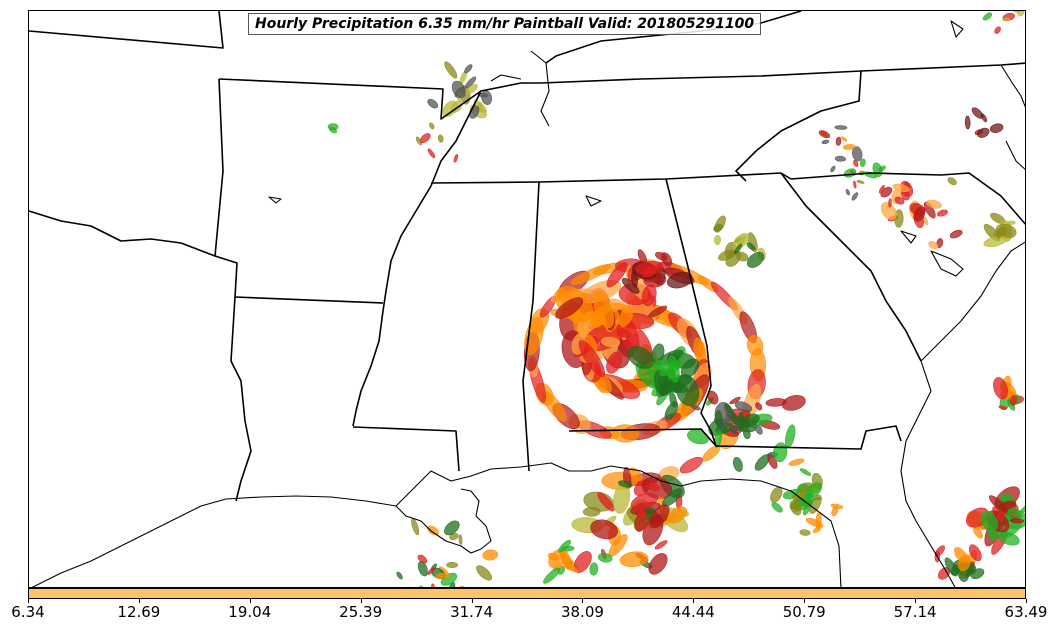 The height and width of the screenshot is (633, 1060). I want to click on colorbar-tick-label: 63.49, so click(1026, 612).